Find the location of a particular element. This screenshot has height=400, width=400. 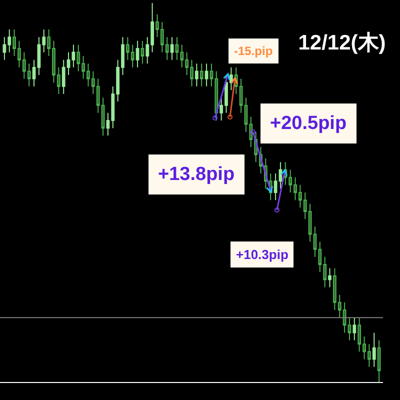

annotation: +13.8pip is located at coordinates (196, 174).